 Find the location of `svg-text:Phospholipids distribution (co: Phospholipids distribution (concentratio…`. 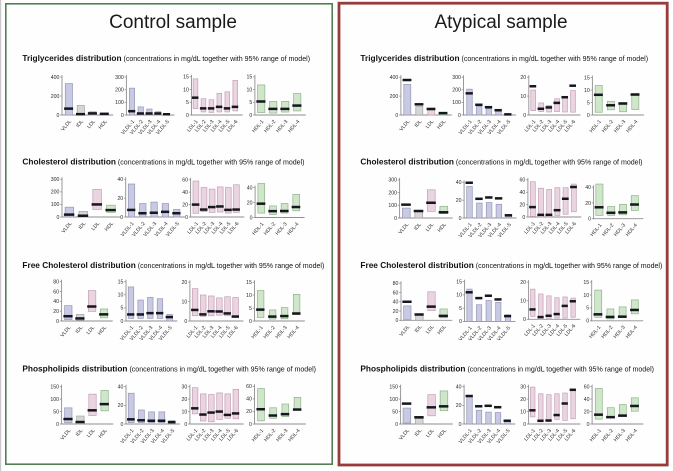

svg-text:Phospholipids distribution (co: Phospholipids distribution (concentratio… is located at coordinates (507, 369).